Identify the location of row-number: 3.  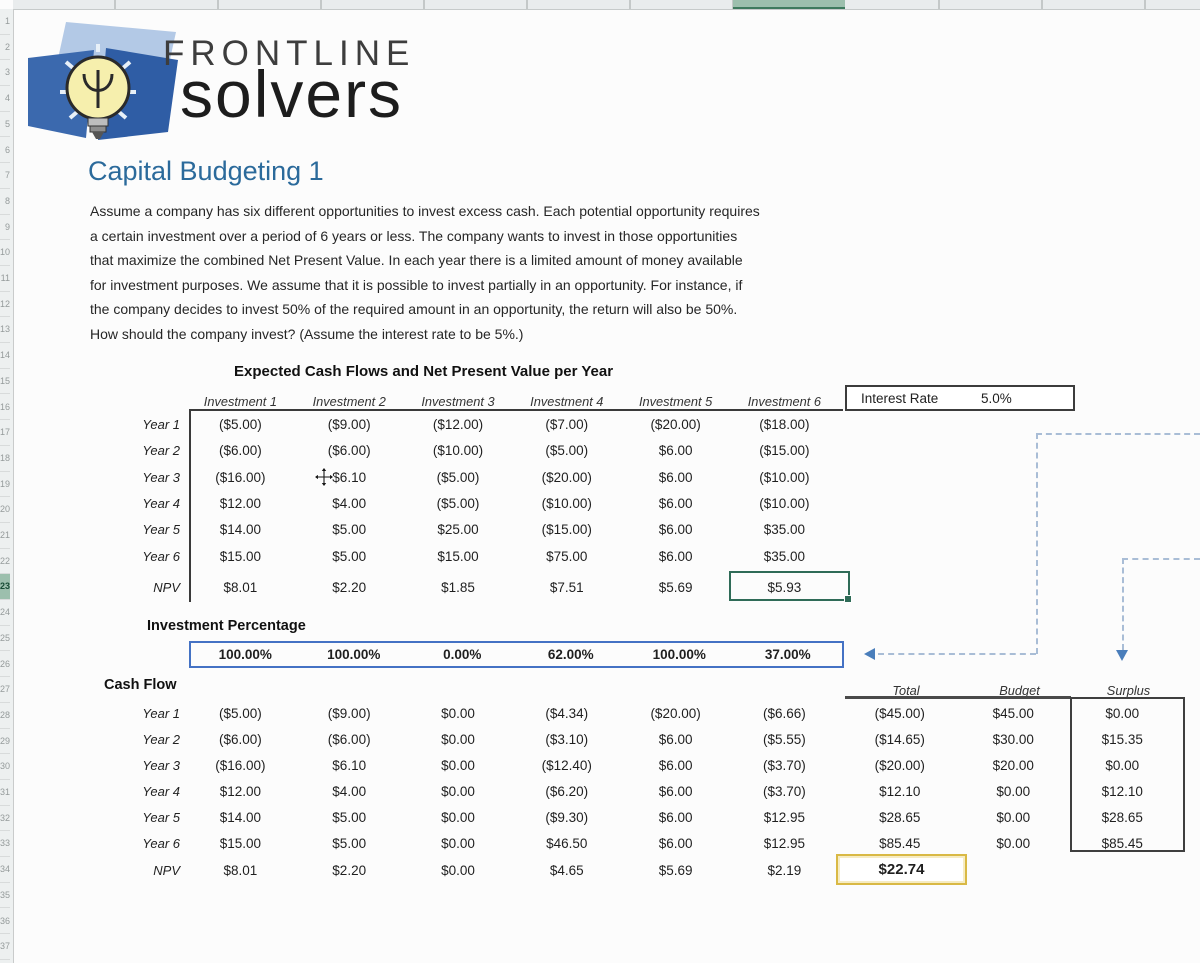
(5, 73).